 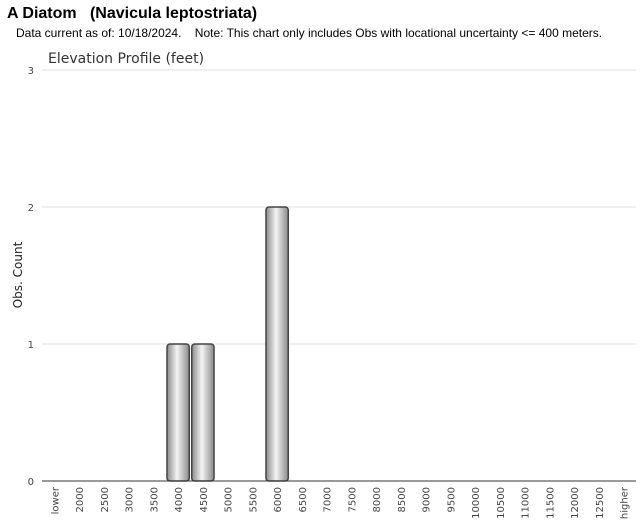 What do you see at coordinates (526, 503) in the screenshot?
I see `x-tick-label: 11000` at bounding box center [526, 503].